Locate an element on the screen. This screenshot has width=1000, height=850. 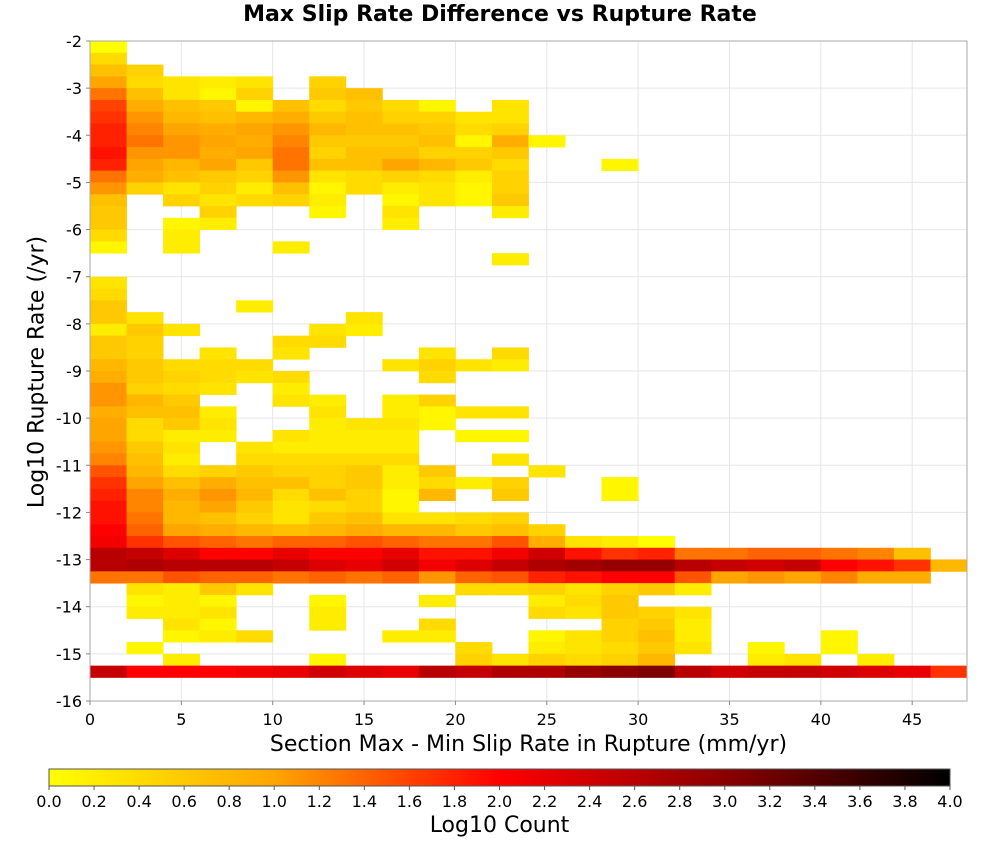
y-tick-label: -13 is located at coordinates (69, 560).